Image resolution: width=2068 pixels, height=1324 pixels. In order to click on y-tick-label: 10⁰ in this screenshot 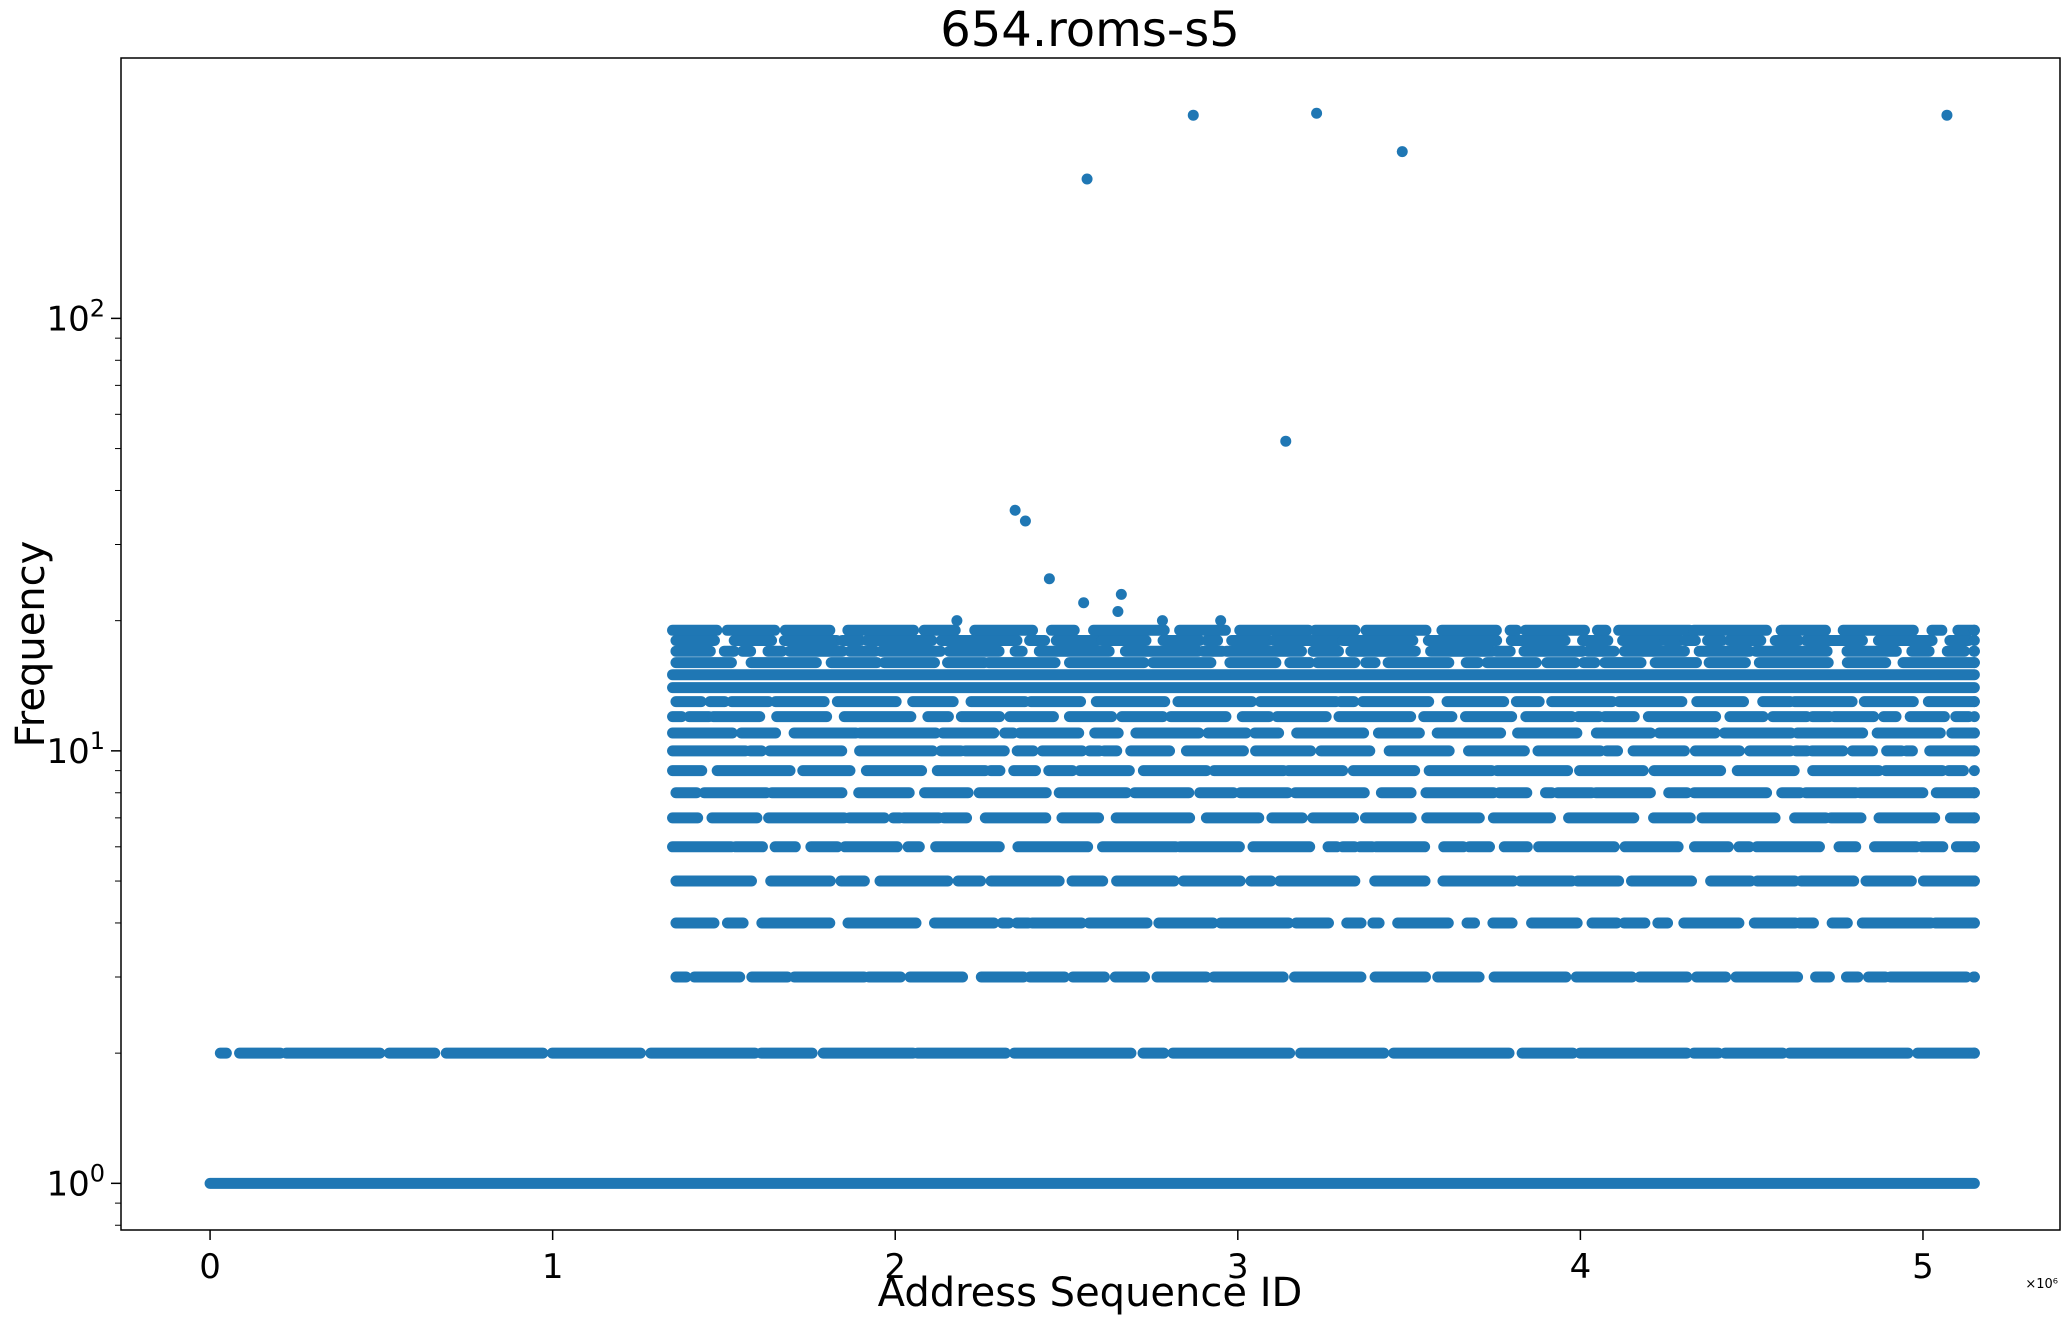, I will do `click(75, 1181)`.